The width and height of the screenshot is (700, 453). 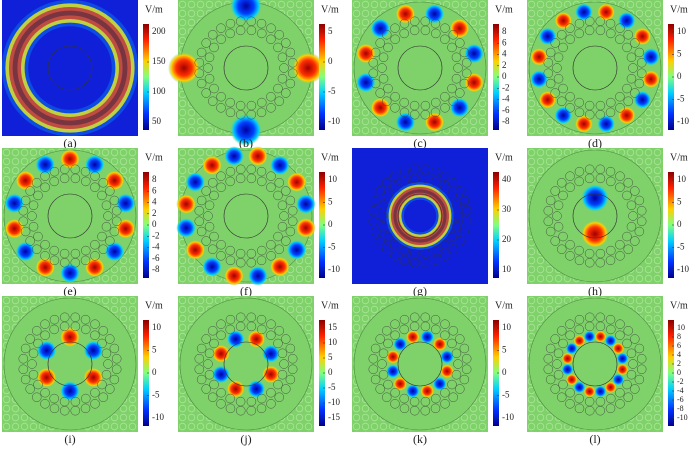 What do you see at coordinates (432, 75) in the screenshot?
I see `panel: V/m 86 420-2 -4-6-8 (c)` at bounding box center [432, 75].